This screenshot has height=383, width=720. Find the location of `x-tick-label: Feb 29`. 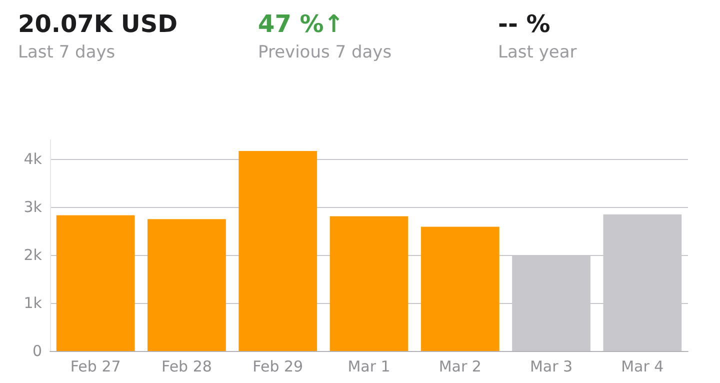

x-tick-label: Feb 29 is located at coordinates (278, 367).